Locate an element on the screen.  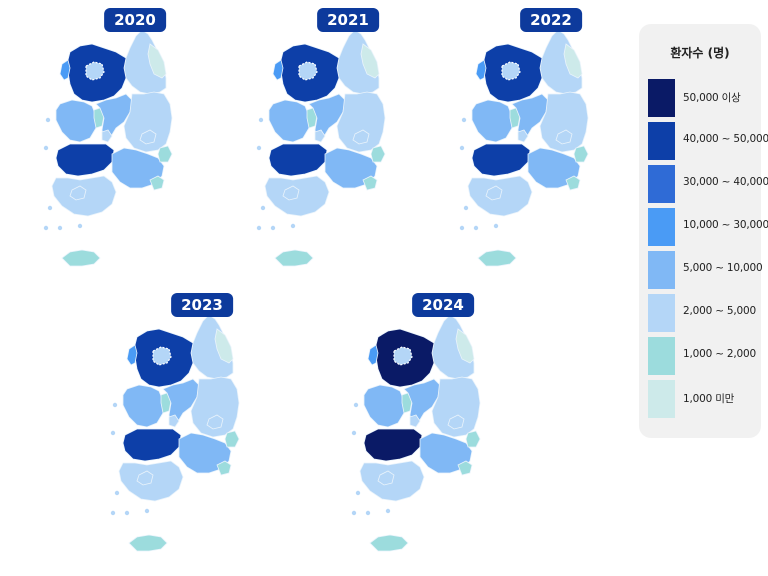
legend-label: 5,000 ~ 10,000 is located at coordinates (723, 268).